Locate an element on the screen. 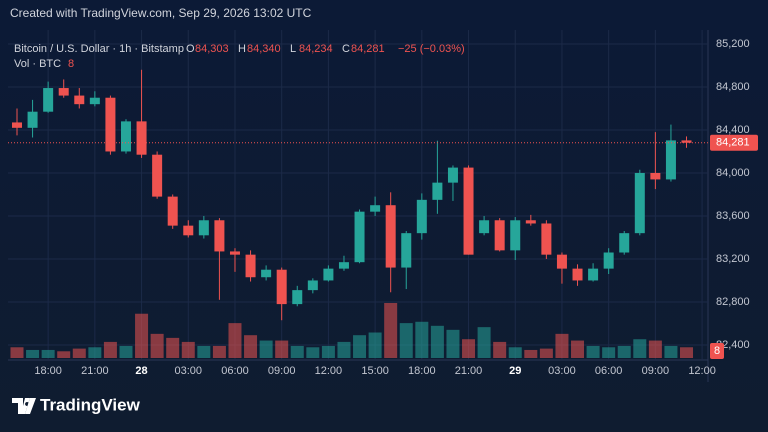 The width and height of the screenshot is (768, 432). x-tick-label: 29 is located at coordinates (515, 371).